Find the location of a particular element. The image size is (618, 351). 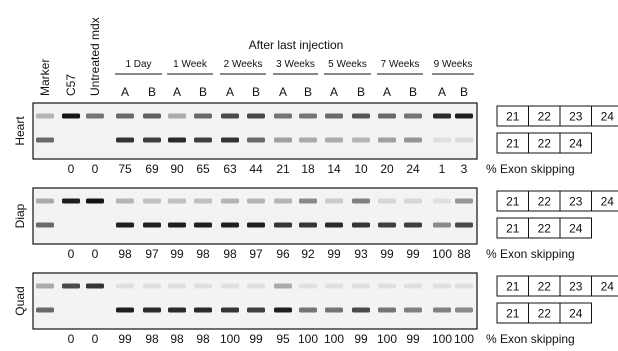

top-lane-label: C57 is located at coordinates (71, 85).